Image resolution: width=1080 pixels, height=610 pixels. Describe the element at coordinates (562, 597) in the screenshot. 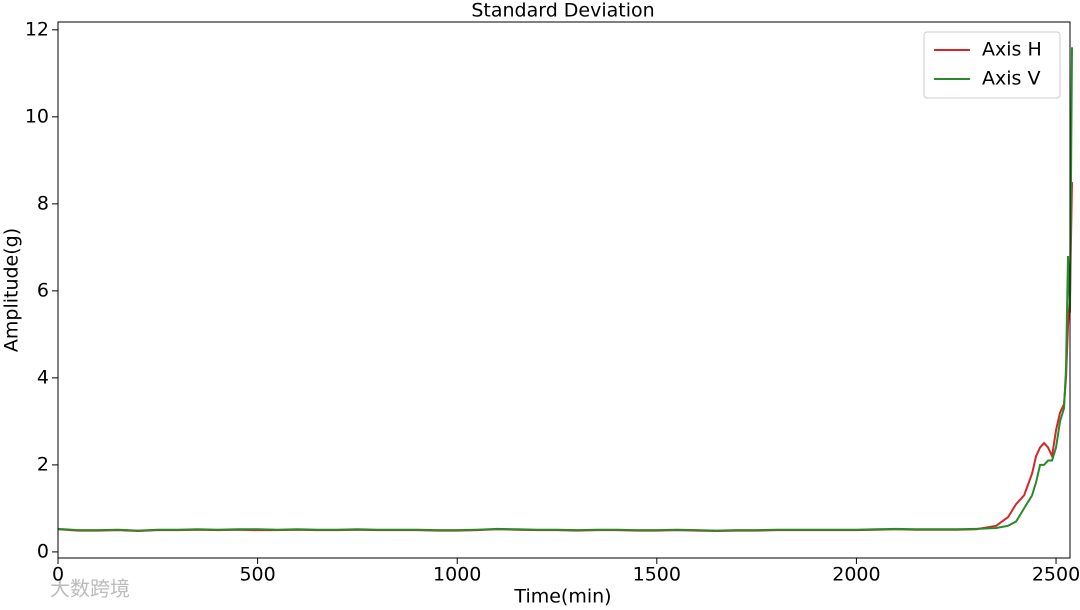

I see `x-axis-label: Time(min)` at that location.